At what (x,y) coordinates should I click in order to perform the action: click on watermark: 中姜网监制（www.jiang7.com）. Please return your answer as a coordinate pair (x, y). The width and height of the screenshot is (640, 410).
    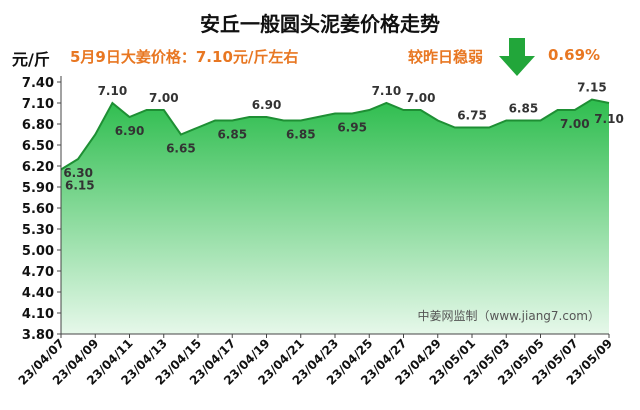
    Looking at the image, I should click on (509, 315).